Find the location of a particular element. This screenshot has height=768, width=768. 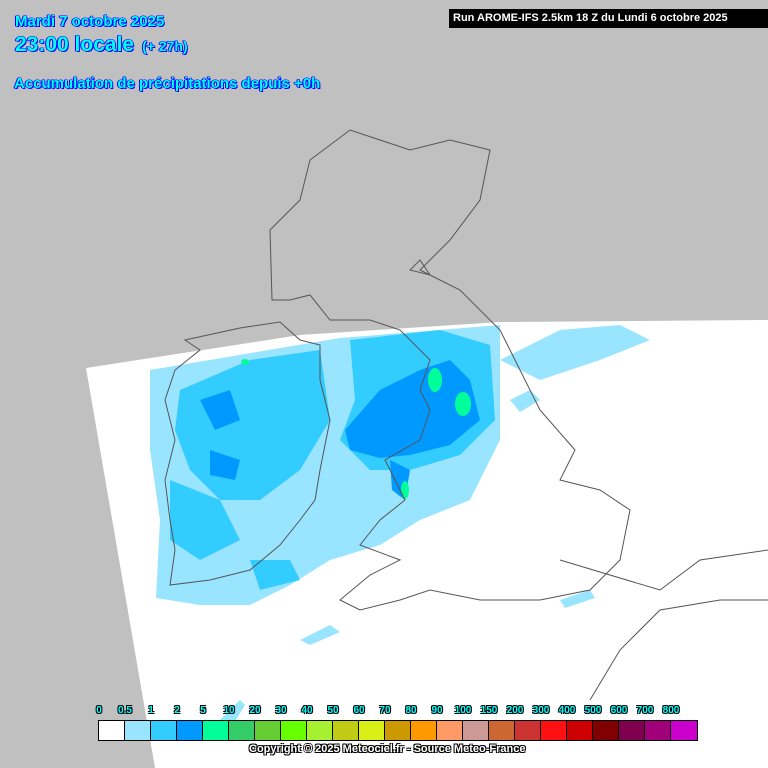

forecast-date: Mardi 7 octobre 2025 is located at coordinates (89, 22).